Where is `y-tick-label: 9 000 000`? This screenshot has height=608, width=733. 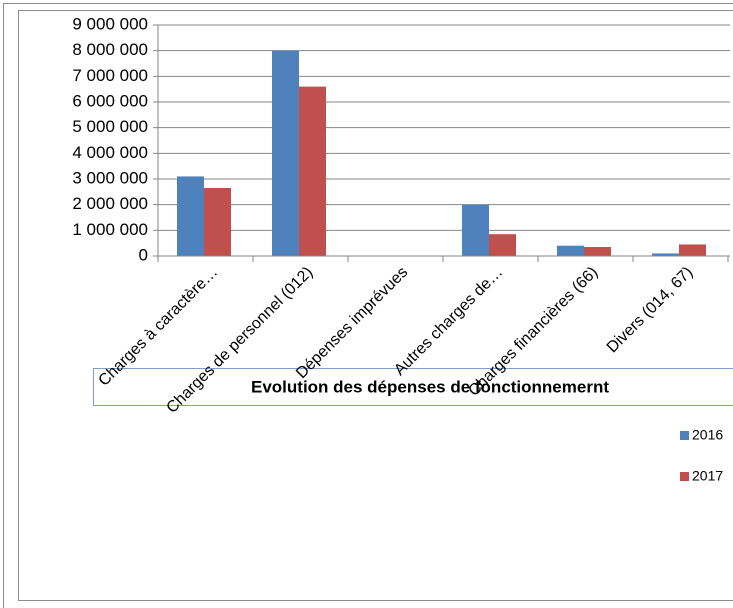 y-tick-label: 9 000 000 is located at coordinates (110, 23).